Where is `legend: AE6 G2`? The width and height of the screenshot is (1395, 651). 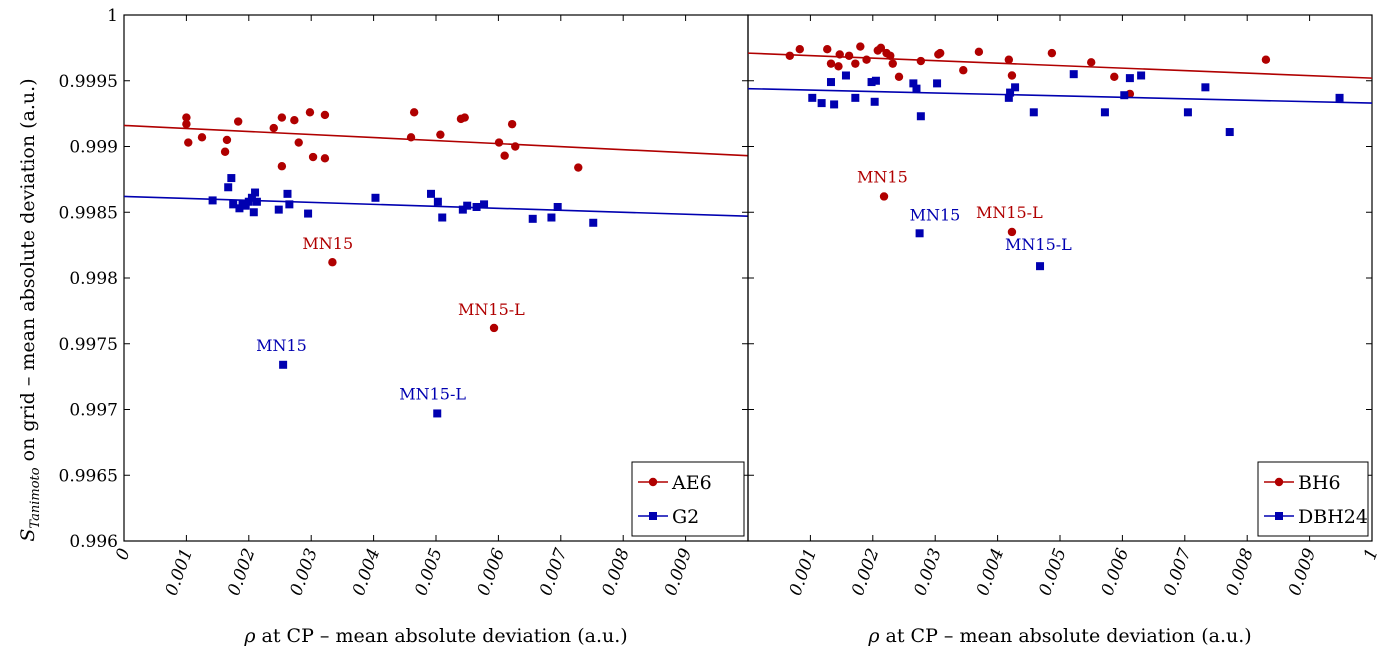 legend: AE6 G2 is located at coordinates (688, 499).